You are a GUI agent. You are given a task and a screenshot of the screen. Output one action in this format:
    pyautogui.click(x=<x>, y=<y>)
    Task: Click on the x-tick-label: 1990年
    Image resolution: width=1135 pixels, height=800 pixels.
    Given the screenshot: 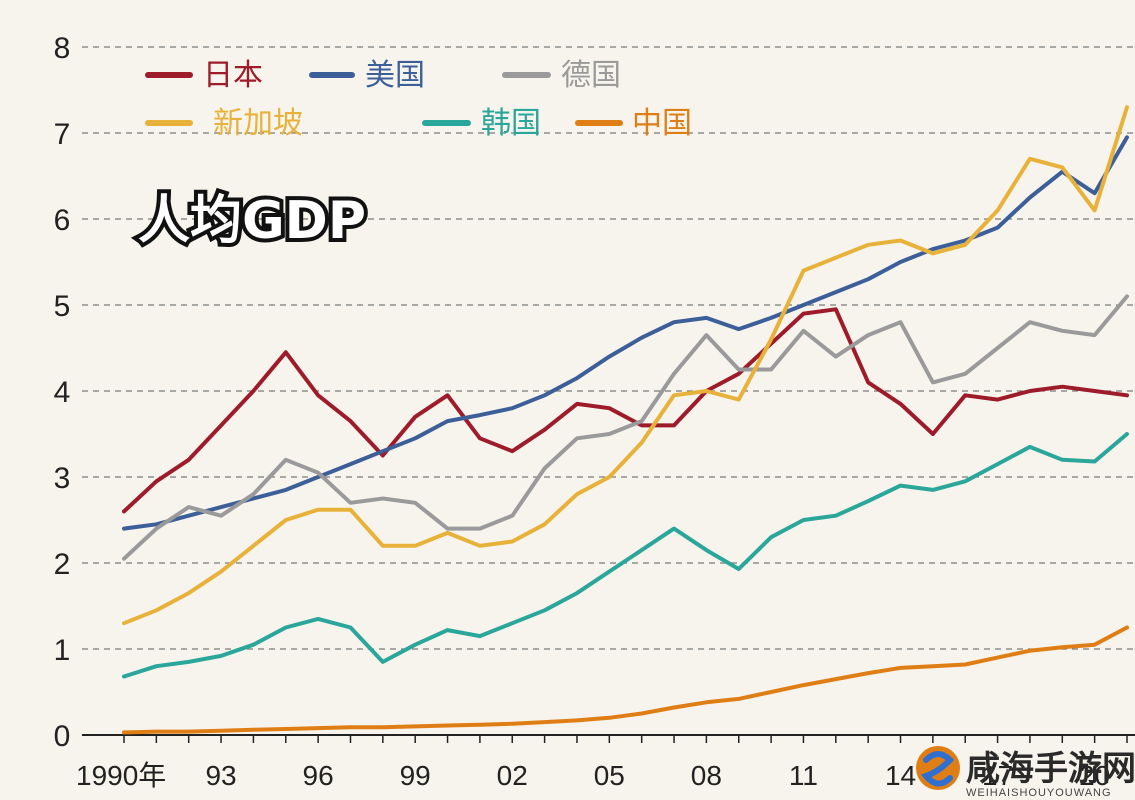 What is the action you would take?
    pyautogui.click(x=121, y=775)
    